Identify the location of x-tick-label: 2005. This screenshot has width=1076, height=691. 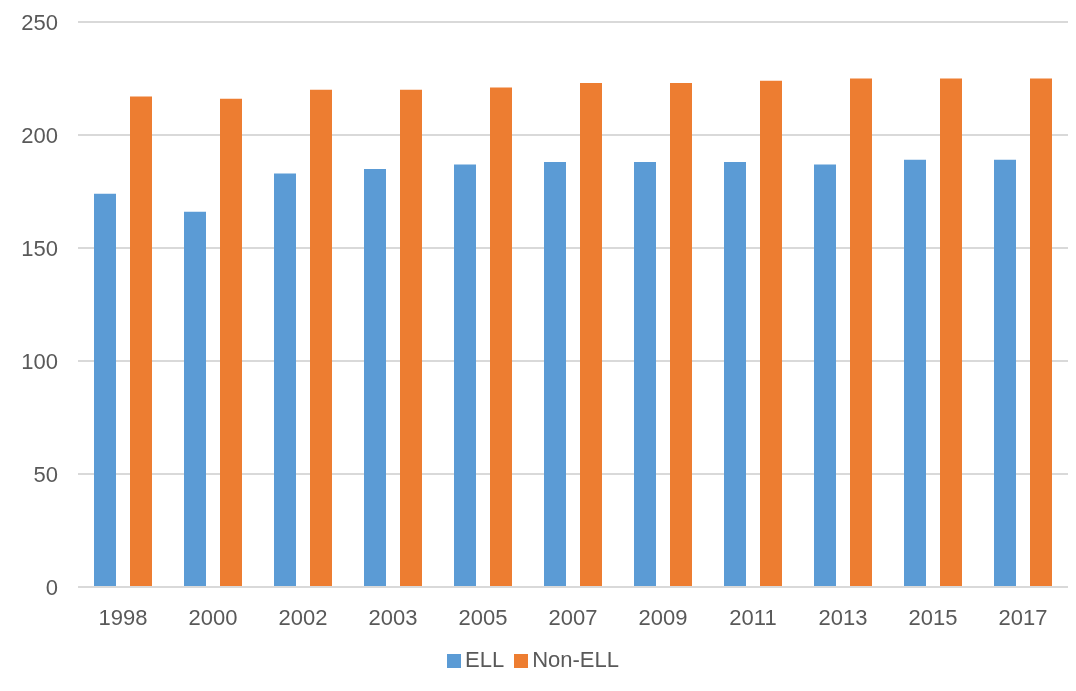
(483, 617).